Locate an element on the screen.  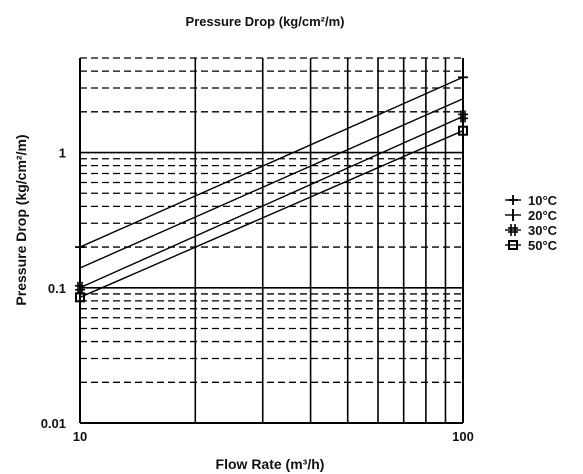
y-tick-label: 0.01 is located at coordinates (53, 423).